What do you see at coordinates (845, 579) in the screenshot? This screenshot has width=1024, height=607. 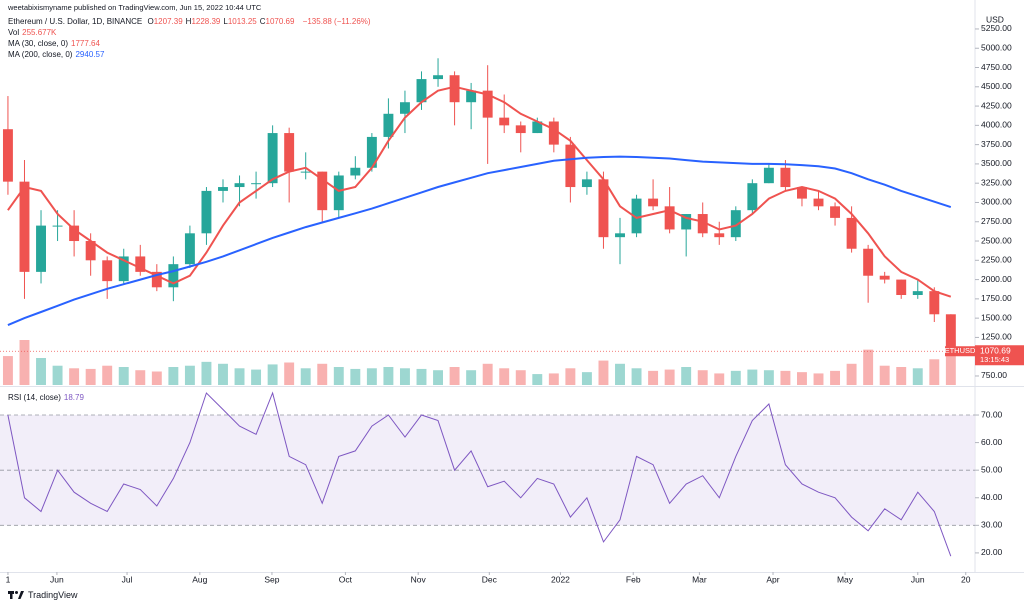 I see `x-tick-label: May` at bounding box center [845, 579].